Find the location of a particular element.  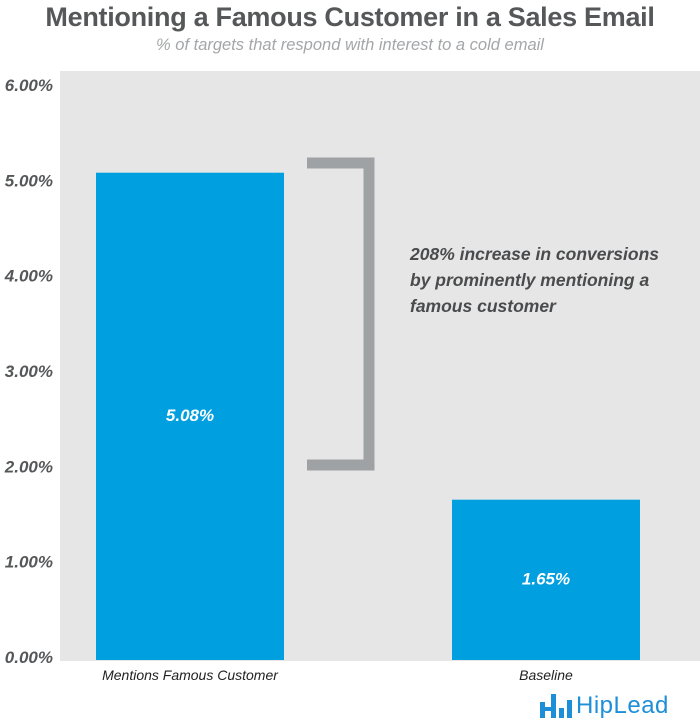

hiplead-logo: HipLead is located at coordinates (604, 705).